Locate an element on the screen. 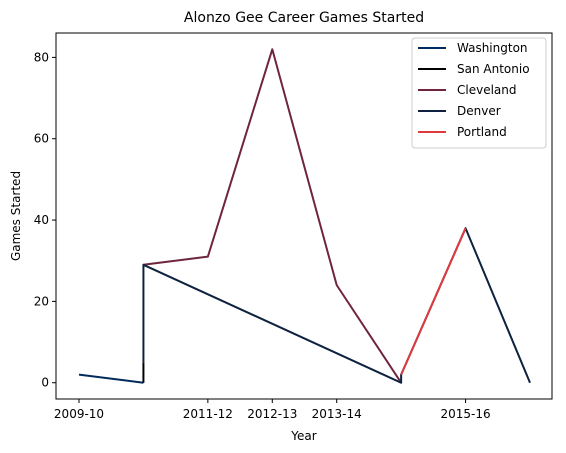 The height and width of the screenshot is (453, 566). y-axis: 0 20 40 60 80 is located at coordinates (45, 220).